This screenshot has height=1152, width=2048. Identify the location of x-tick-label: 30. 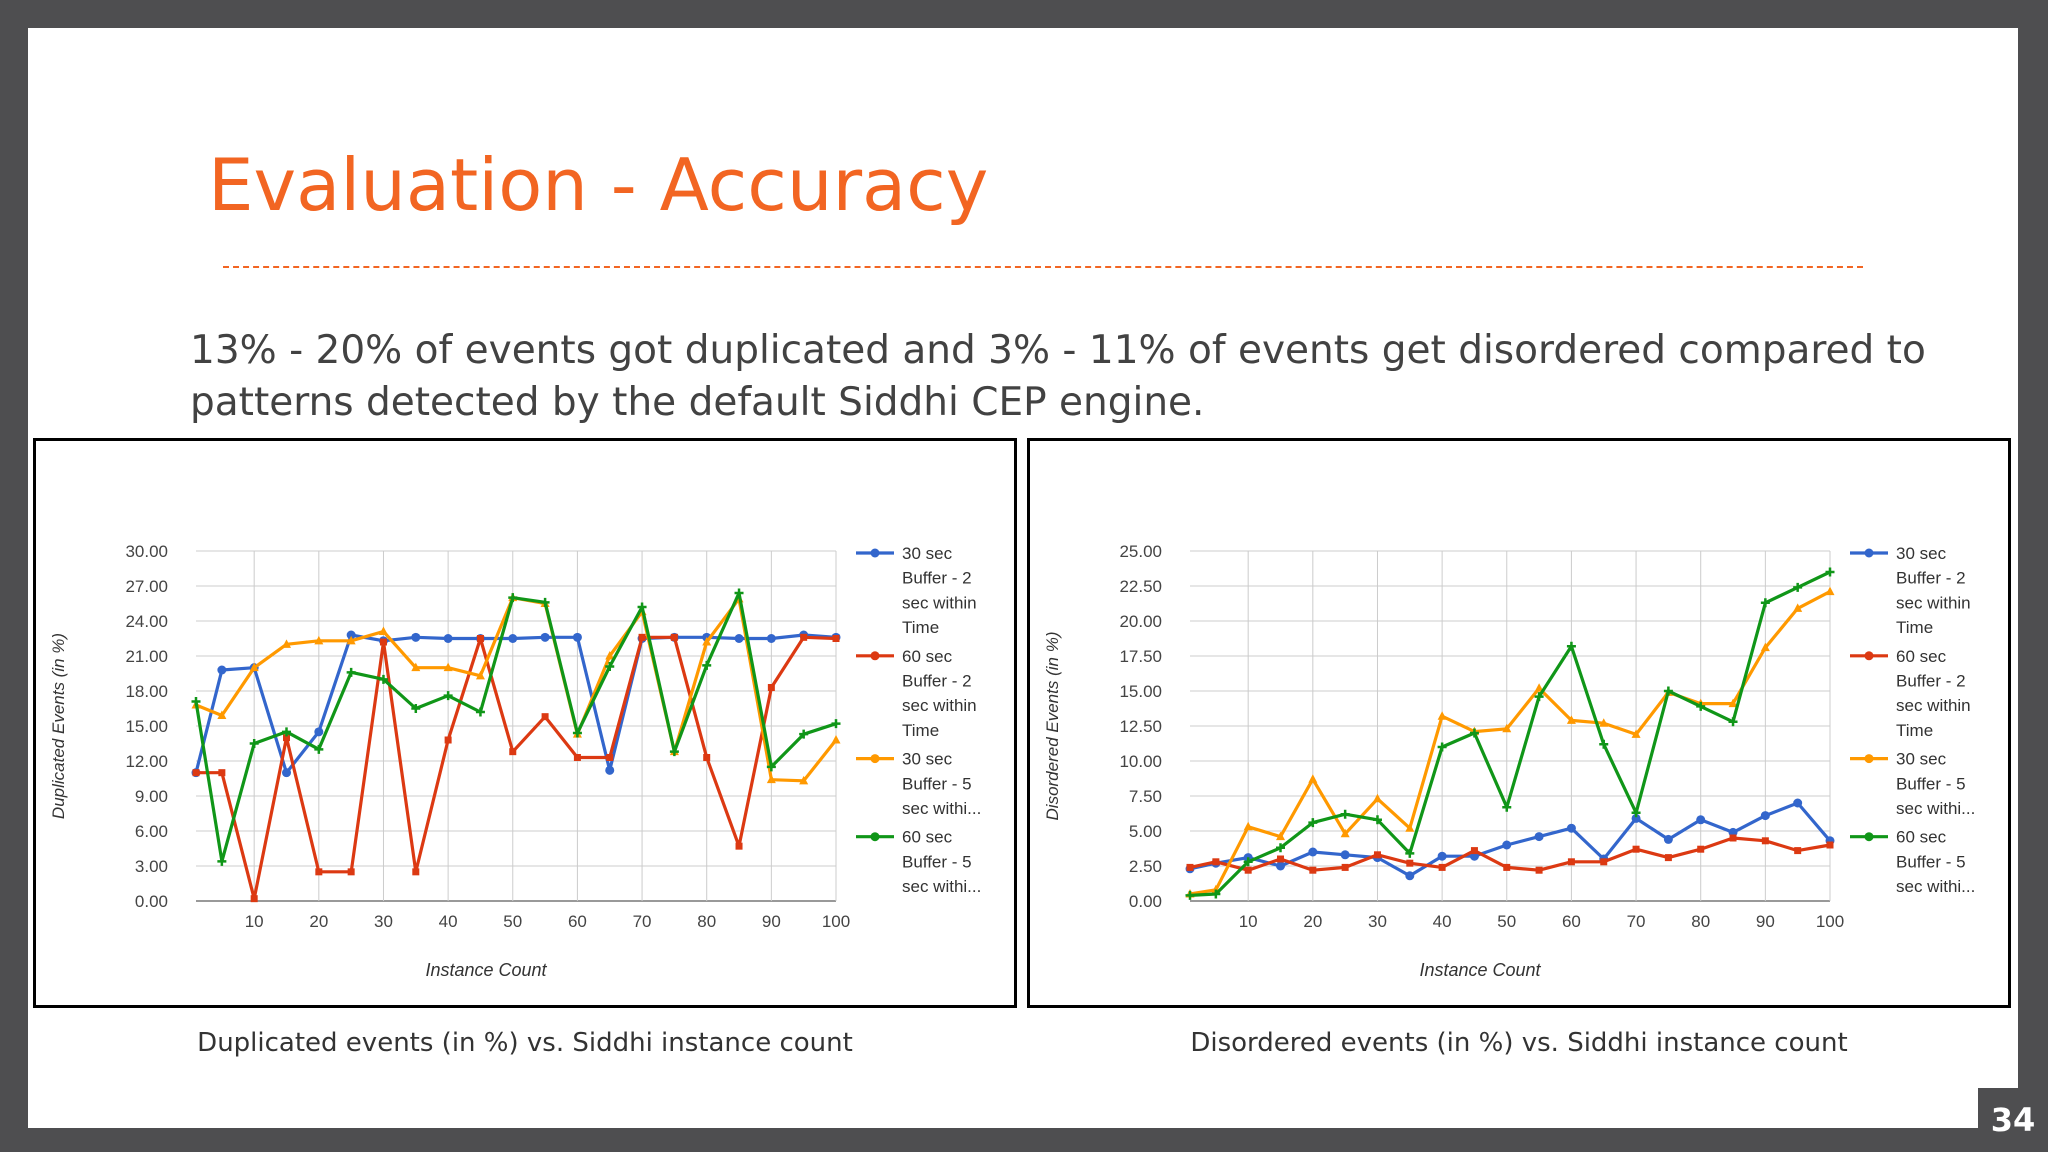
(1377, 921).